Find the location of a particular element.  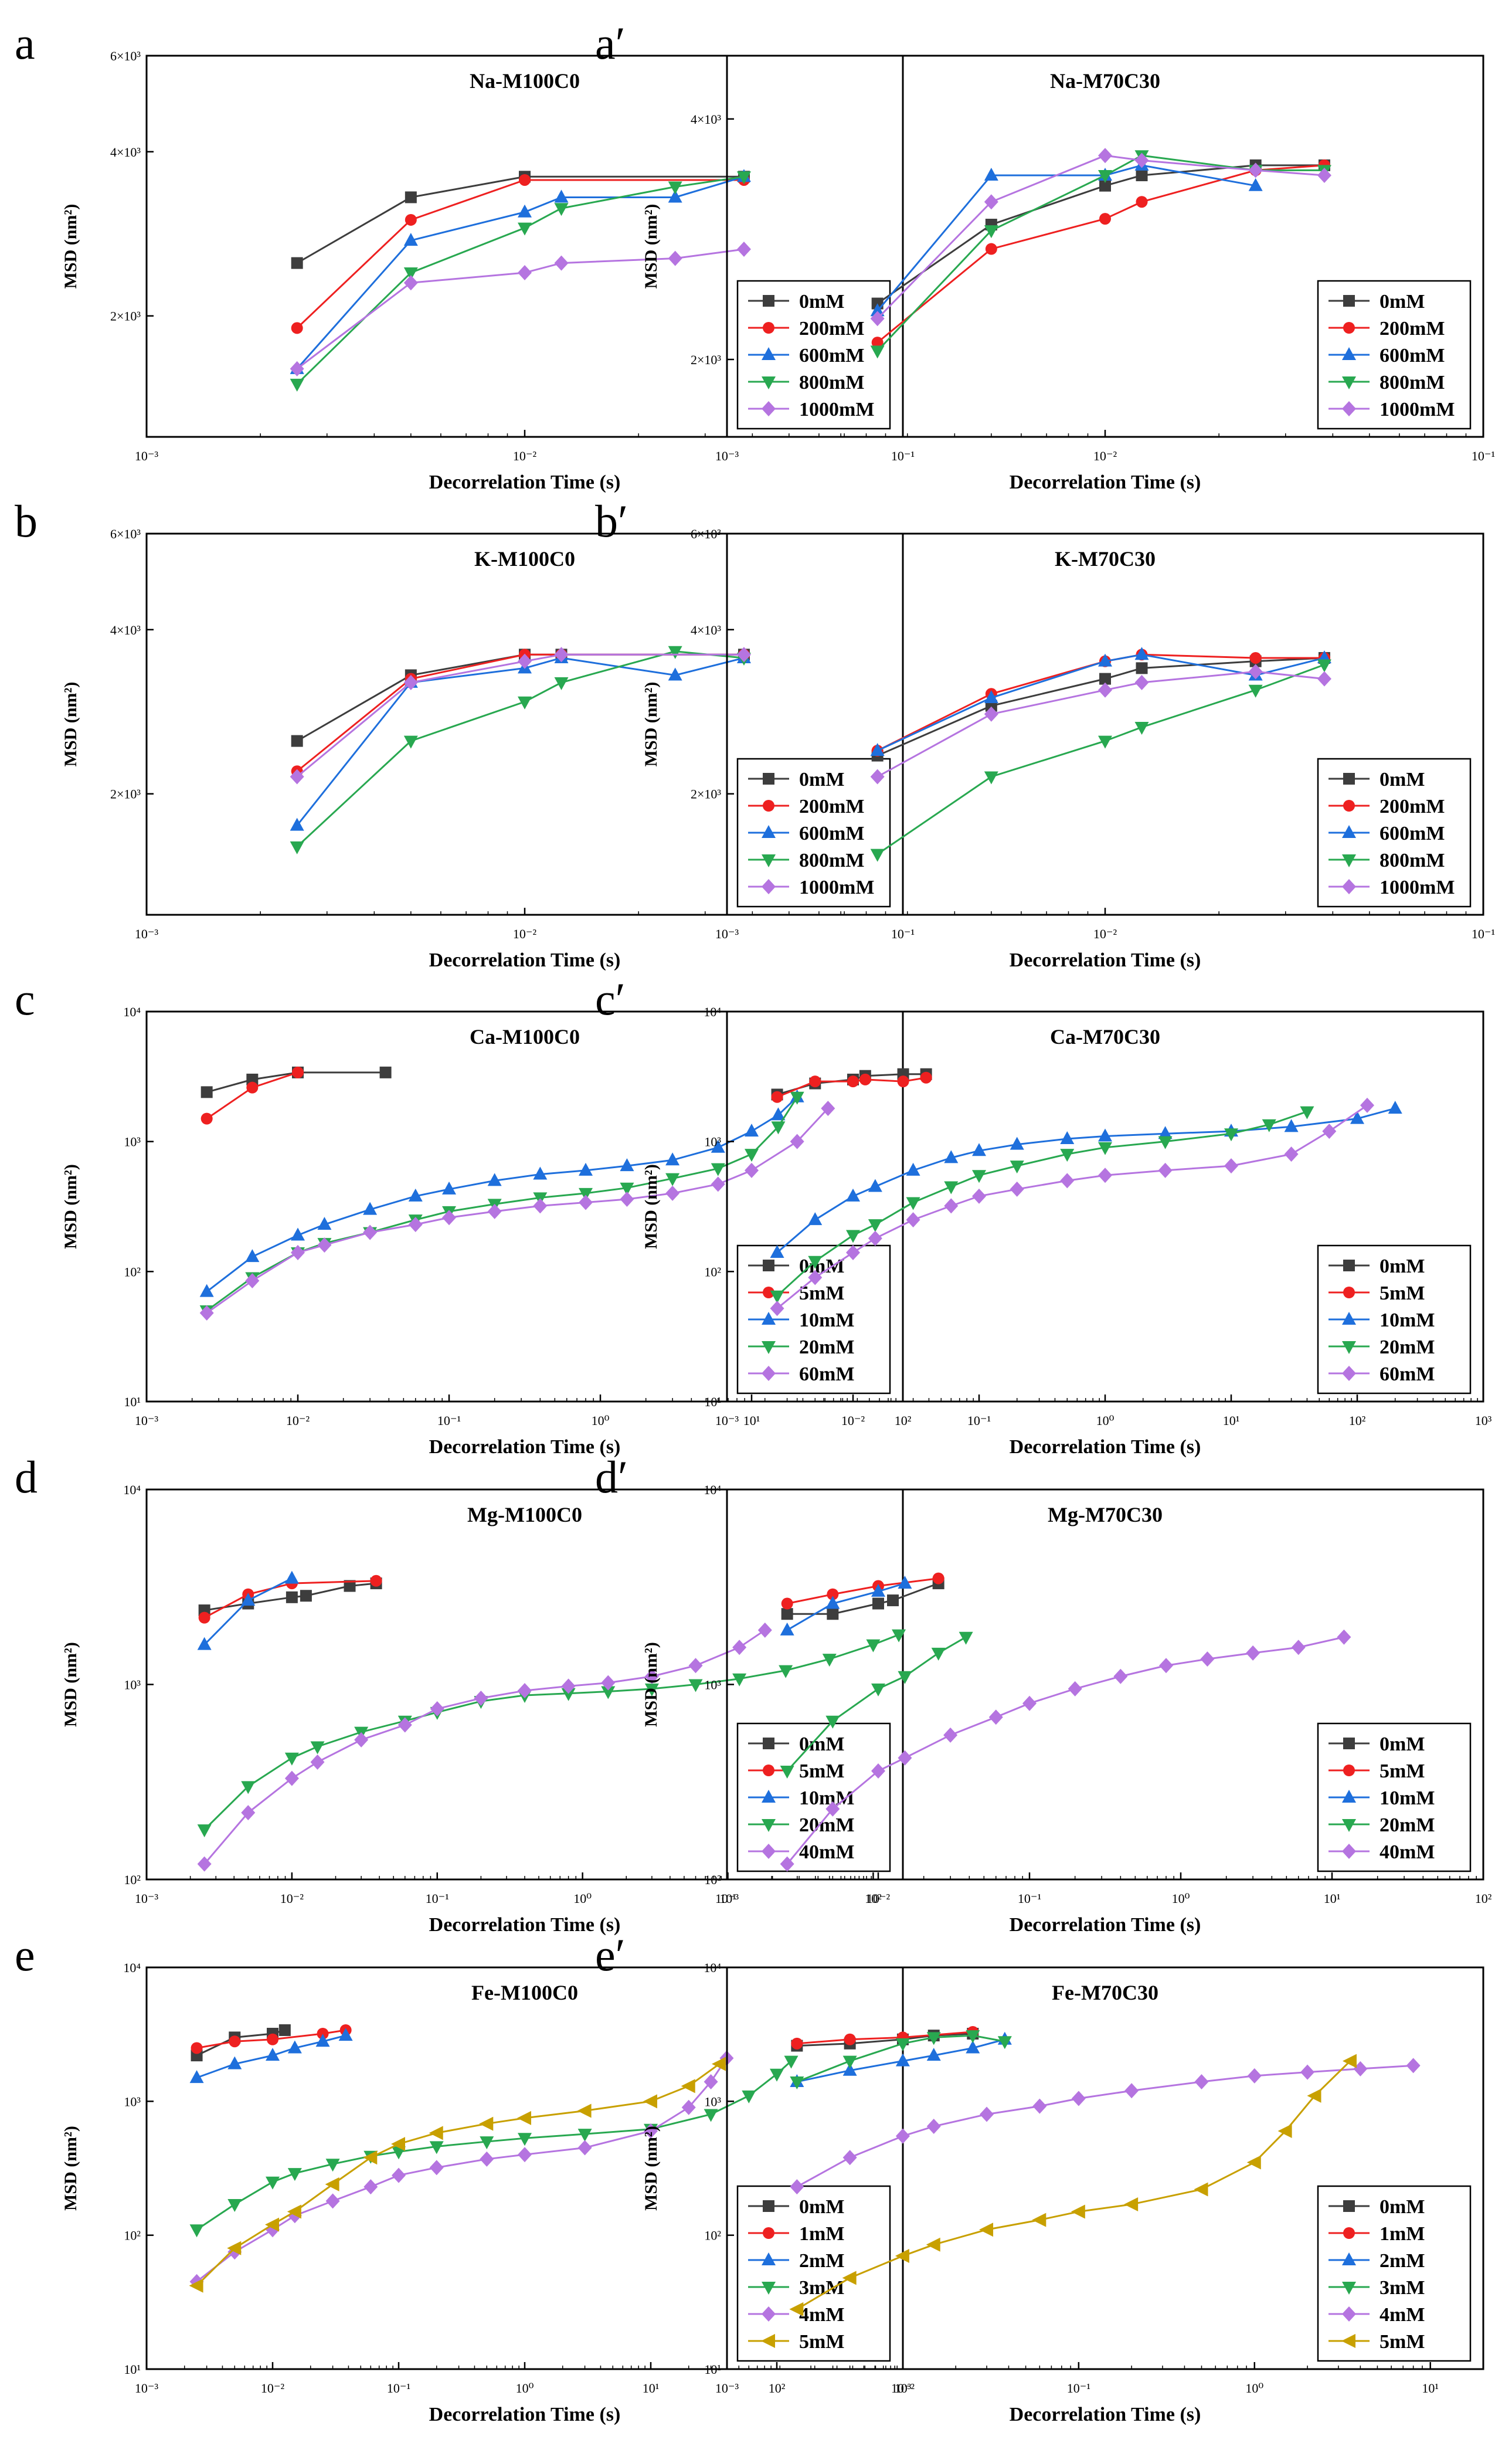

series-20mM is located at coordinates (1042, 1205).